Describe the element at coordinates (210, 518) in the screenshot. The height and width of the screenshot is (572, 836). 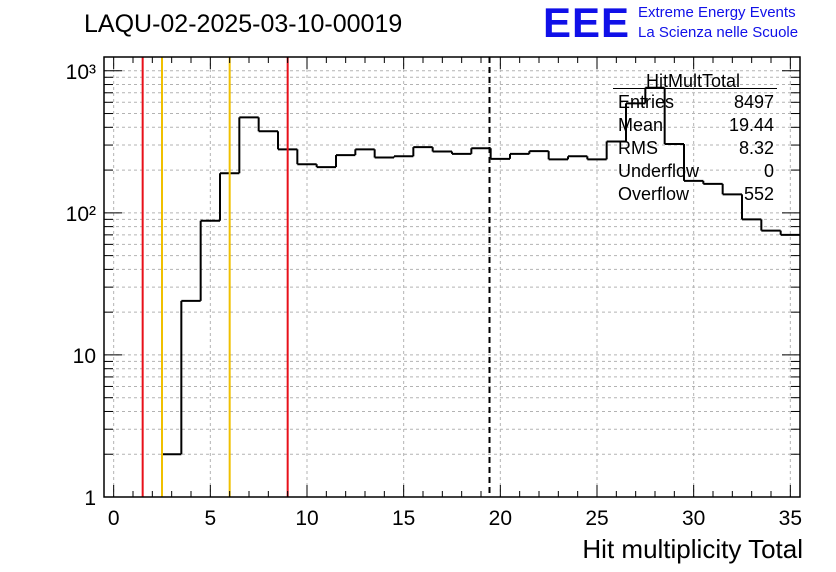
I see `x-tick-label: 5` at that location.